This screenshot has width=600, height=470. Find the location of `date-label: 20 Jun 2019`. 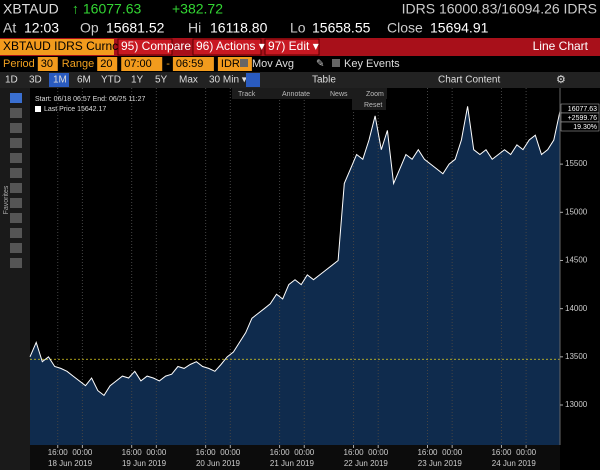

date-label: 20 Jun 2019 is located at coordinates (218, 463).